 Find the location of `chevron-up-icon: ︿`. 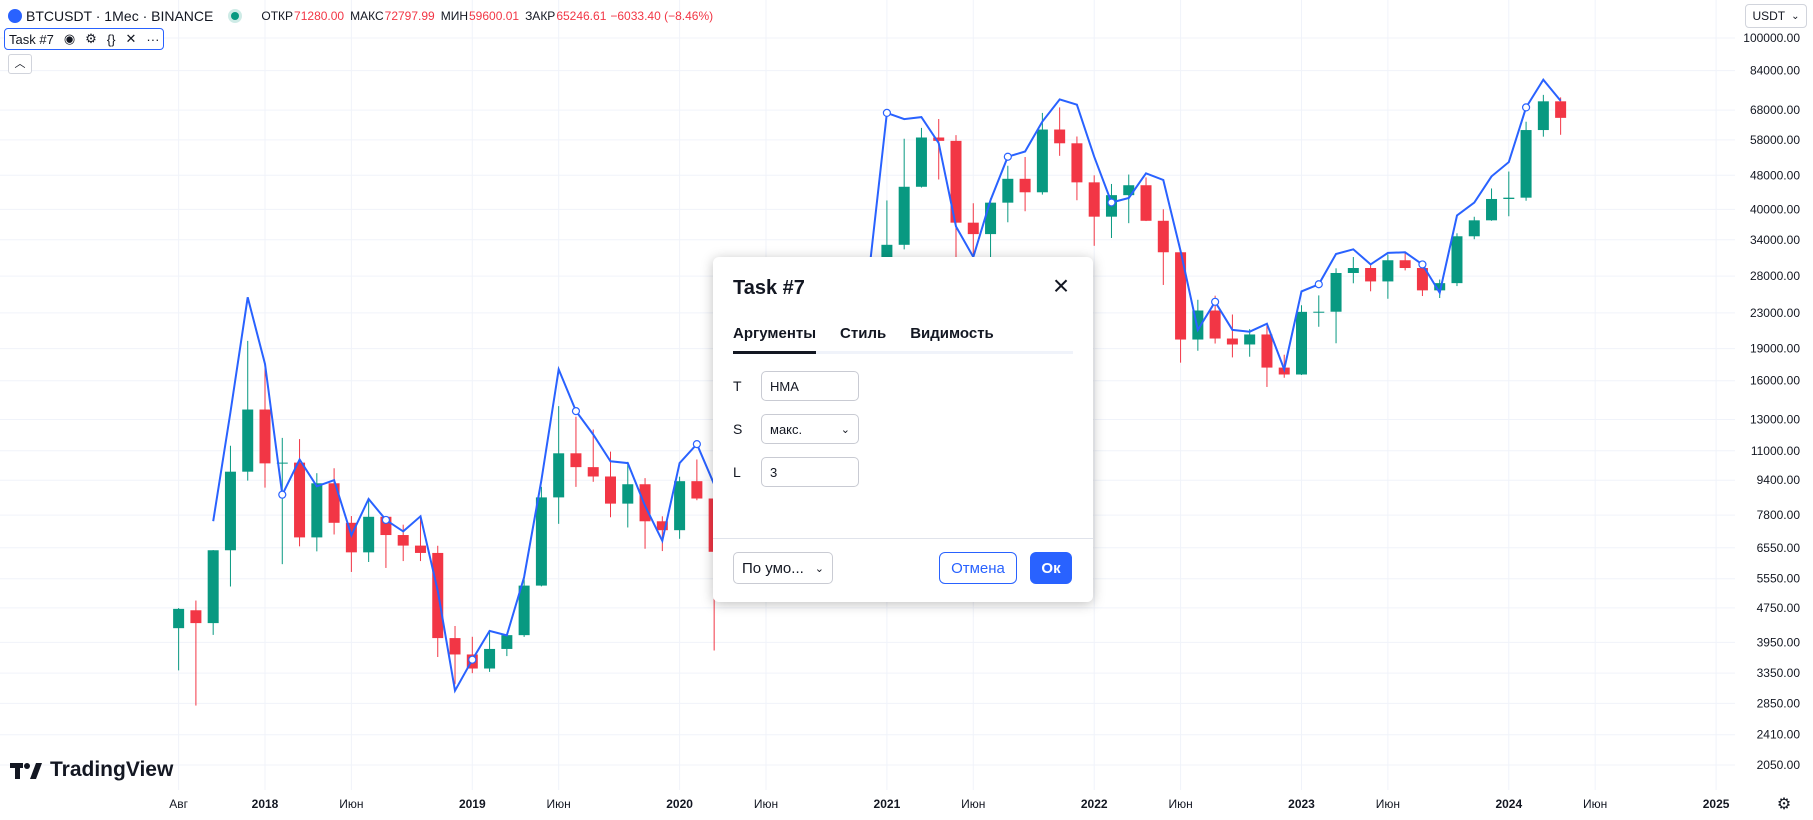

chevron-up-icon: ︿ is located at coordinates (20, 64).